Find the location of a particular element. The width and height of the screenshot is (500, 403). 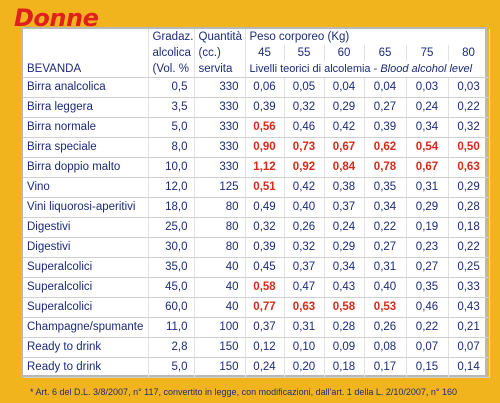

bac-value: 0,35 is located at coordinates (427, 287).